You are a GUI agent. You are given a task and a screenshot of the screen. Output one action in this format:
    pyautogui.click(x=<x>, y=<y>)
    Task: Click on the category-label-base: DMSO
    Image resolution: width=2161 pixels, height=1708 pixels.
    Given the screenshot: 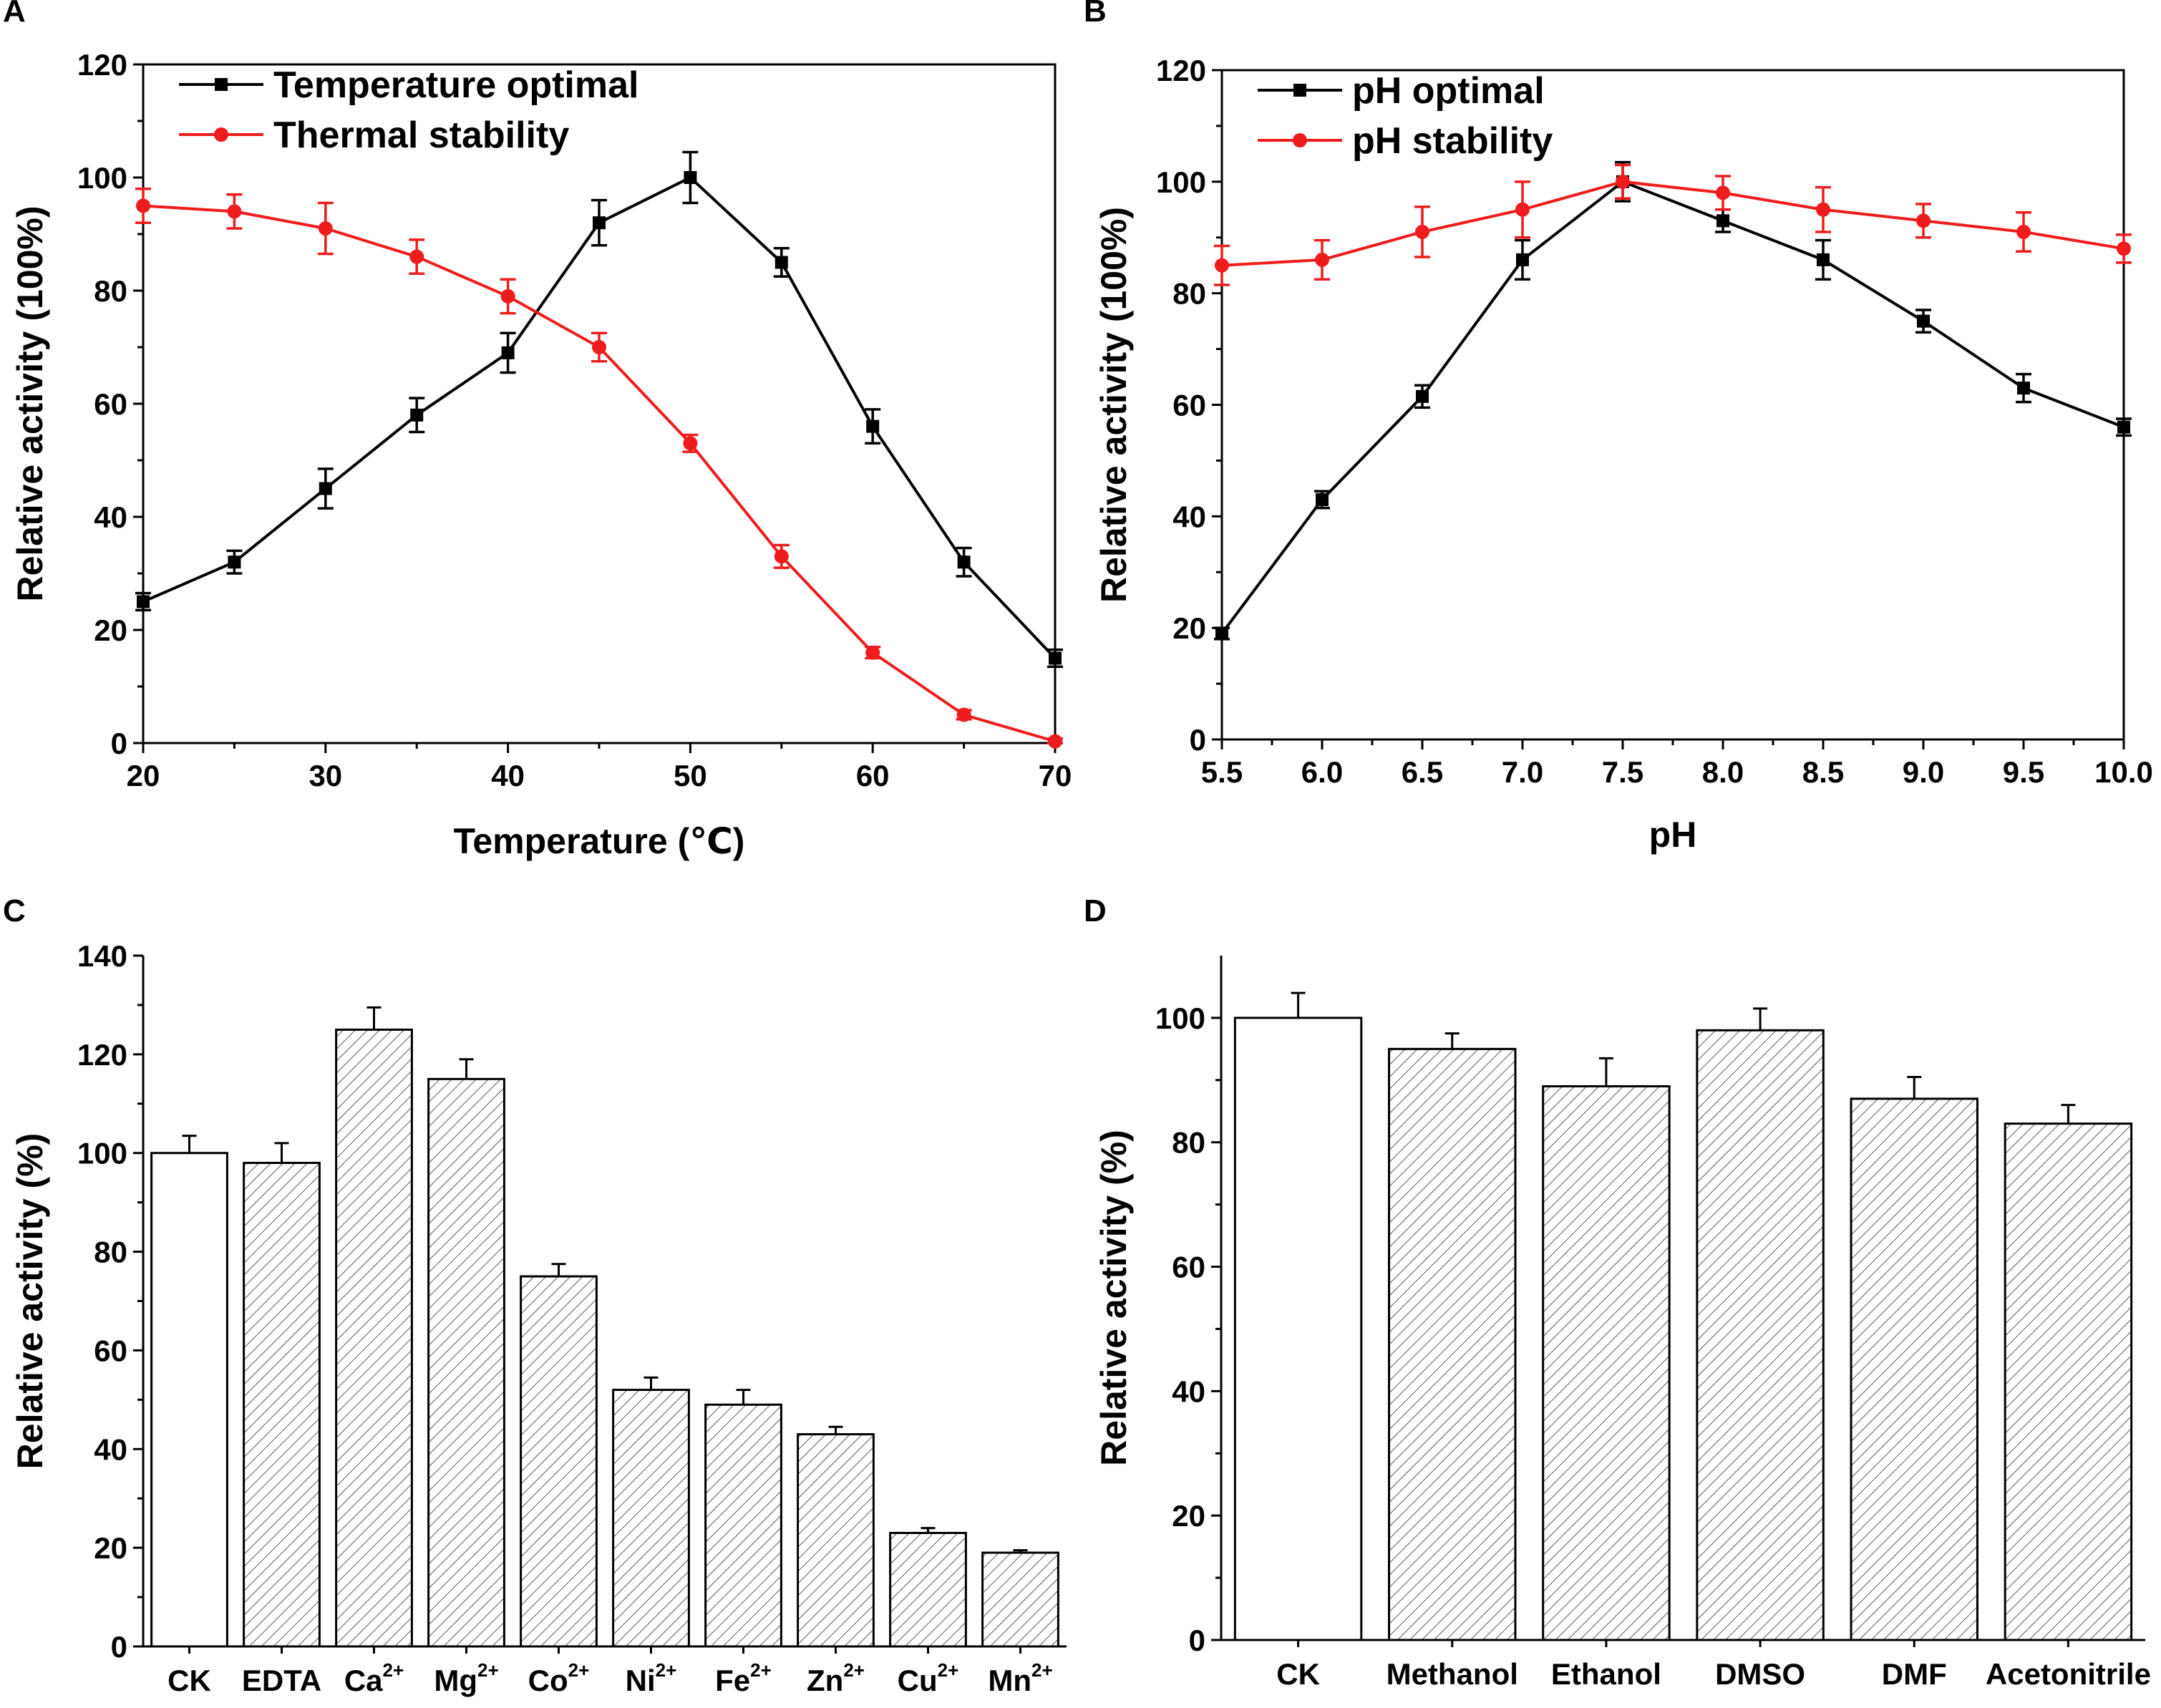 What is the action you would take?
    pyautogui.click(x=1760, y=1674)
    